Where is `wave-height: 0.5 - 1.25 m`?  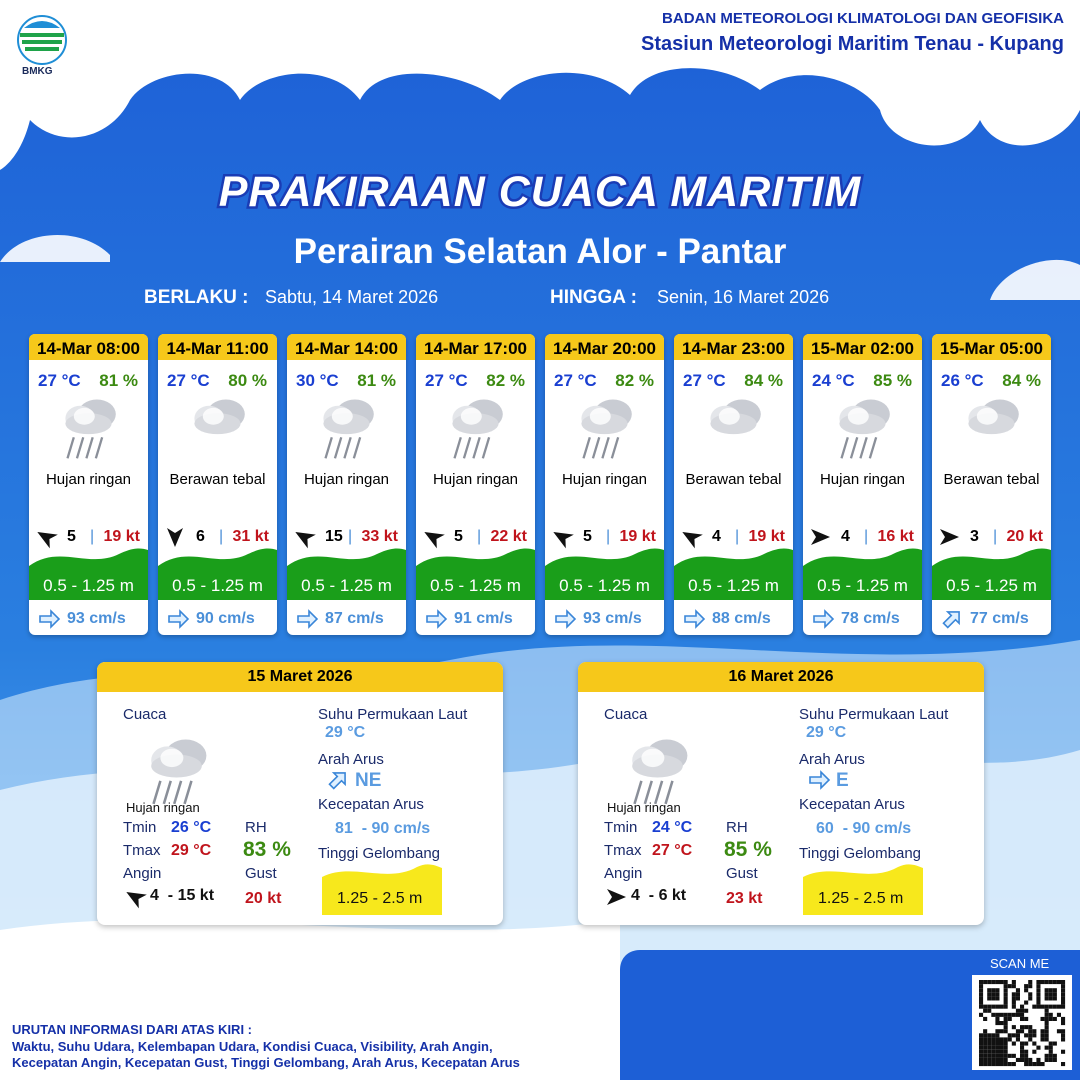
wave-height: 0.5 - 1.25 m is located at coordinates (88, 585).